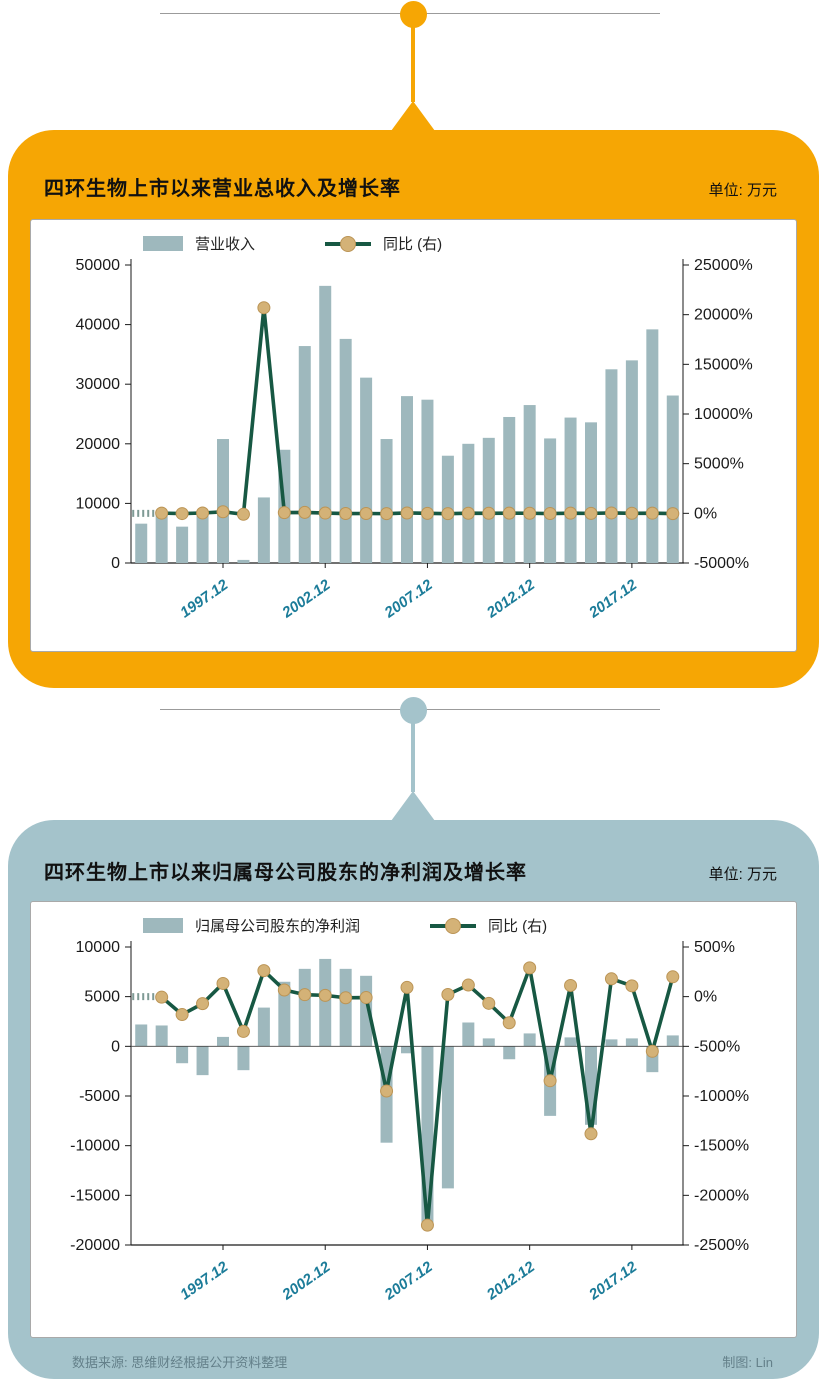  I want to click on revenue-legend: 营业收入 同比 (右), so click(469, 243).